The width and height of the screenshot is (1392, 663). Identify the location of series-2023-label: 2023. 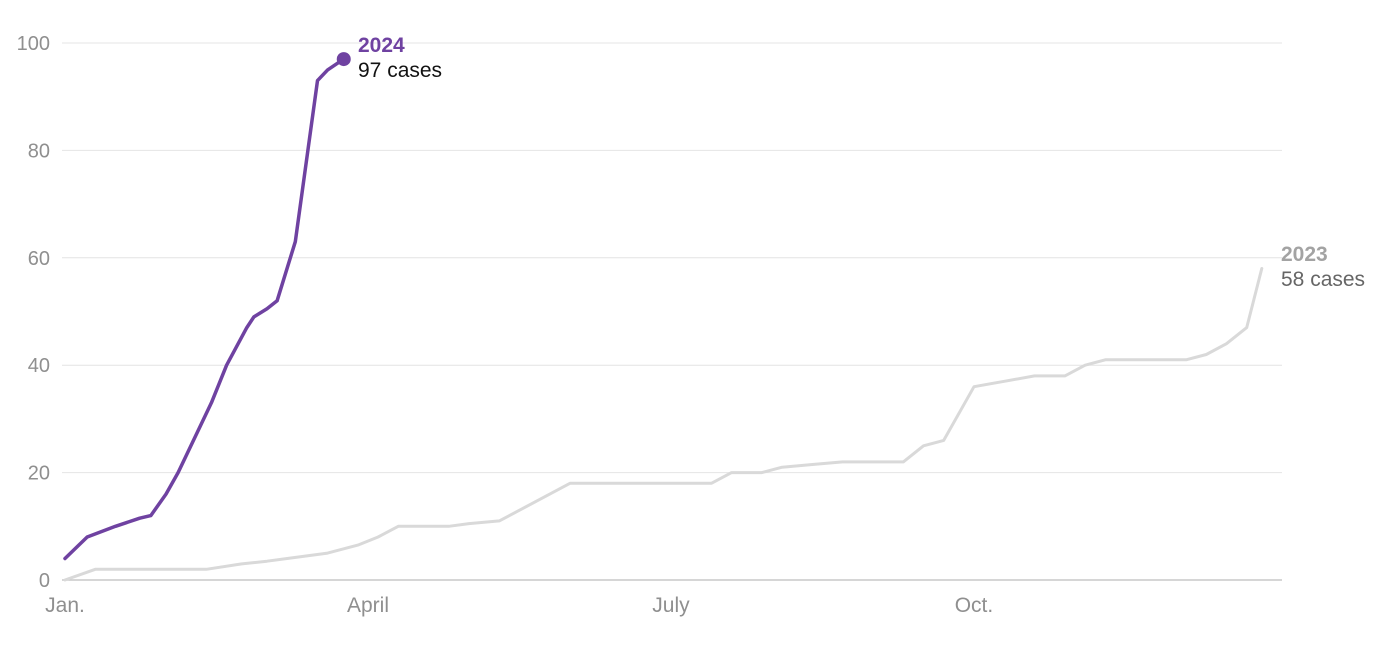
(1304, 254).